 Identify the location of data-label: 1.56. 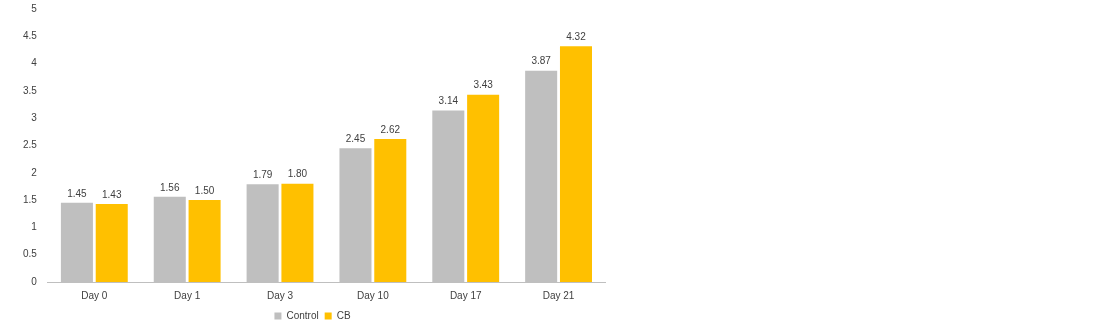
(170, 187).